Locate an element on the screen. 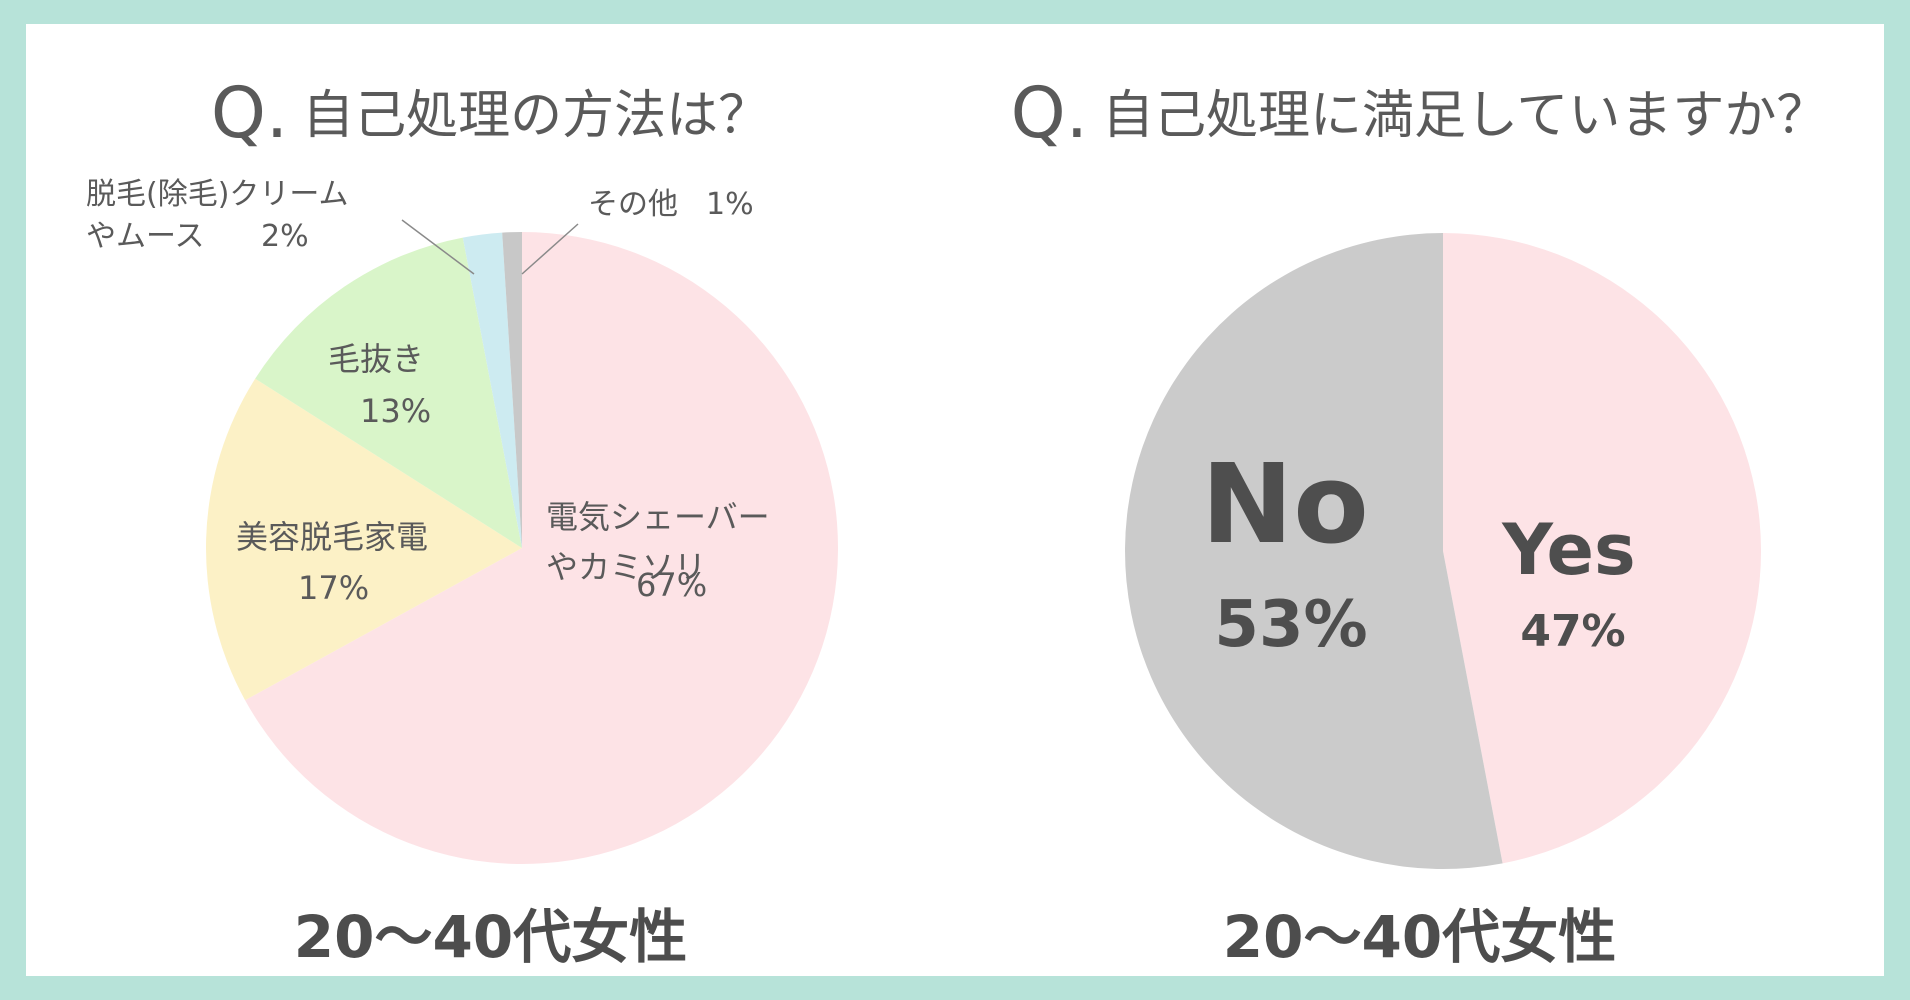 Image resolution: width=1910 pixels, height=1000 pixels. slice-percent-label: 47% is located at coordinates (1572, 631).